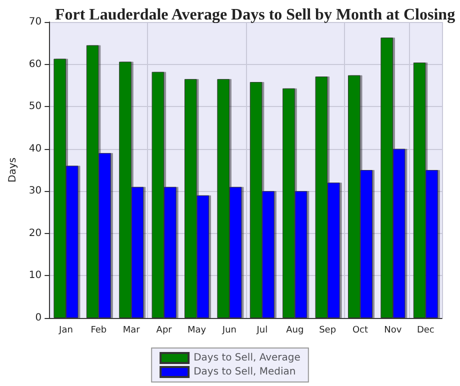  Describe the element at coordinates (295, 331) in the screenshot. I see `x-tick-label: Aug` at that location.